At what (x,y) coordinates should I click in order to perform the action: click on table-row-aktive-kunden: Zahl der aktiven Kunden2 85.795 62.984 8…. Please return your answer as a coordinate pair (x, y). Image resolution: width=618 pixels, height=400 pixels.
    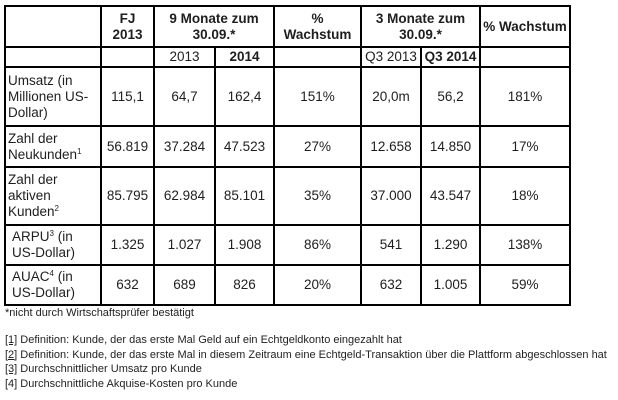
    Looking at the image, I should click on (287, 196).